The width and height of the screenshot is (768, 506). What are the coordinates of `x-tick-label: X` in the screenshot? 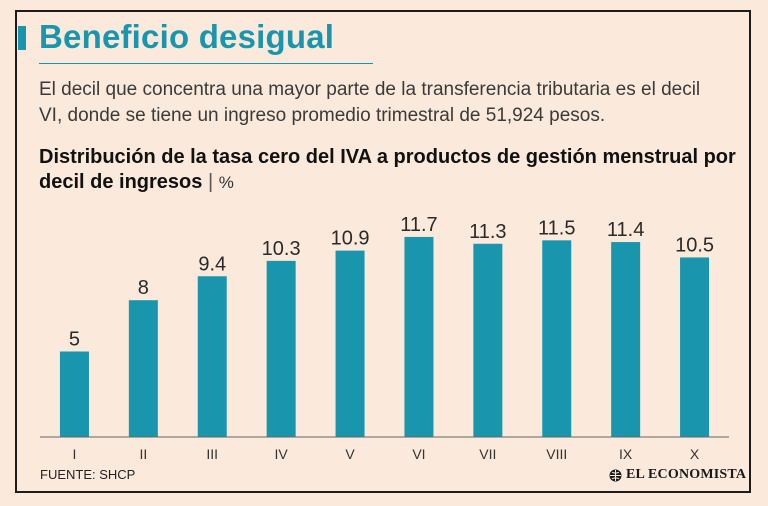 It's located at (695, 454).